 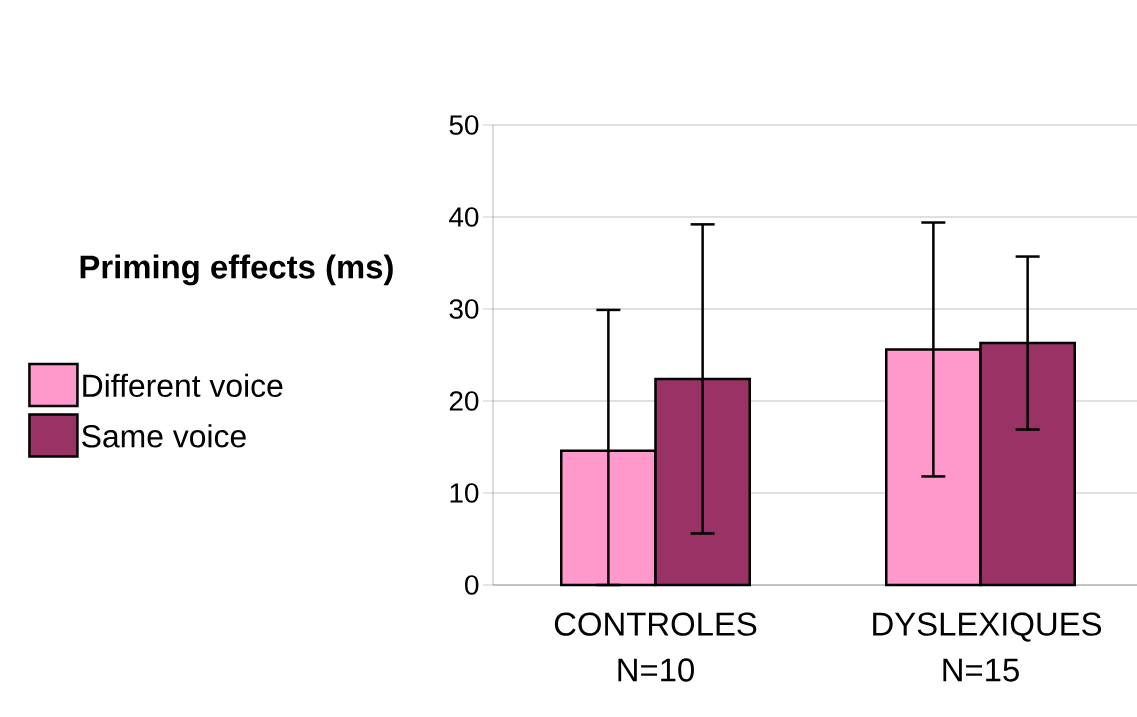 I want to click on y-tick-label: 20, so click(x=464, y=401).